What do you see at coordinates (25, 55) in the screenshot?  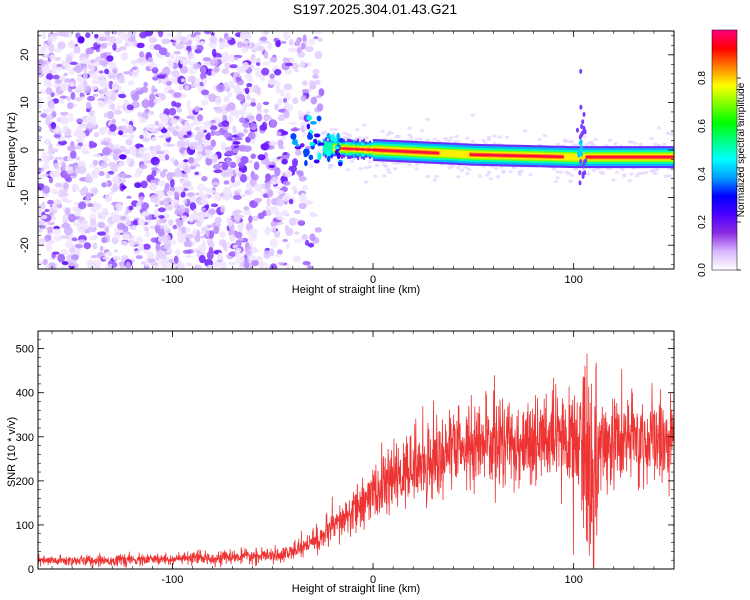 I see `y-tick-label: 20` at bounding box center [25, 55].